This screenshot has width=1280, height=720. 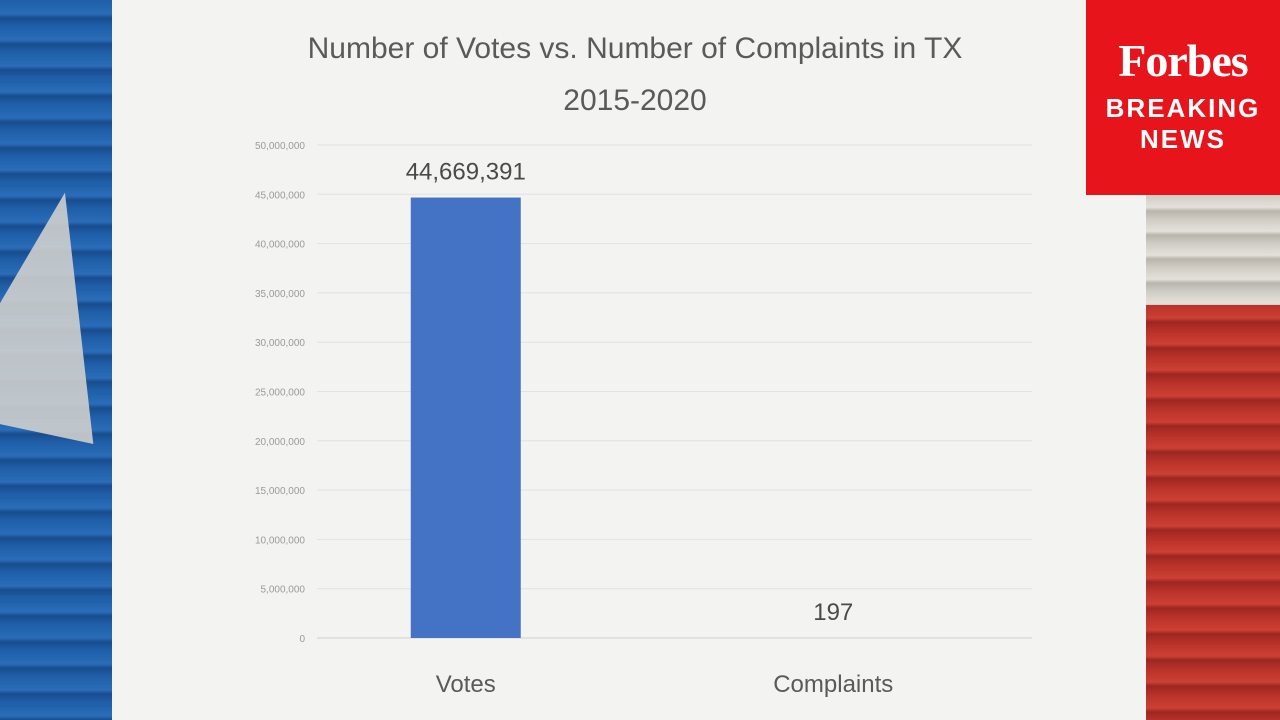 I want to click on news-label: NEWS, so click(x=1183, y=139).